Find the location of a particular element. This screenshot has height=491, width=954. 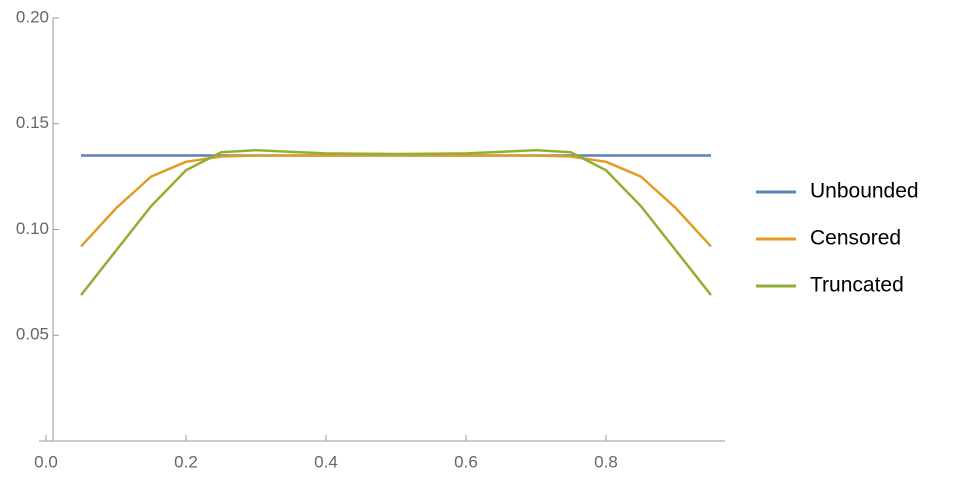

y-tick-label: 0.10 is located at coordinates (32, 228).